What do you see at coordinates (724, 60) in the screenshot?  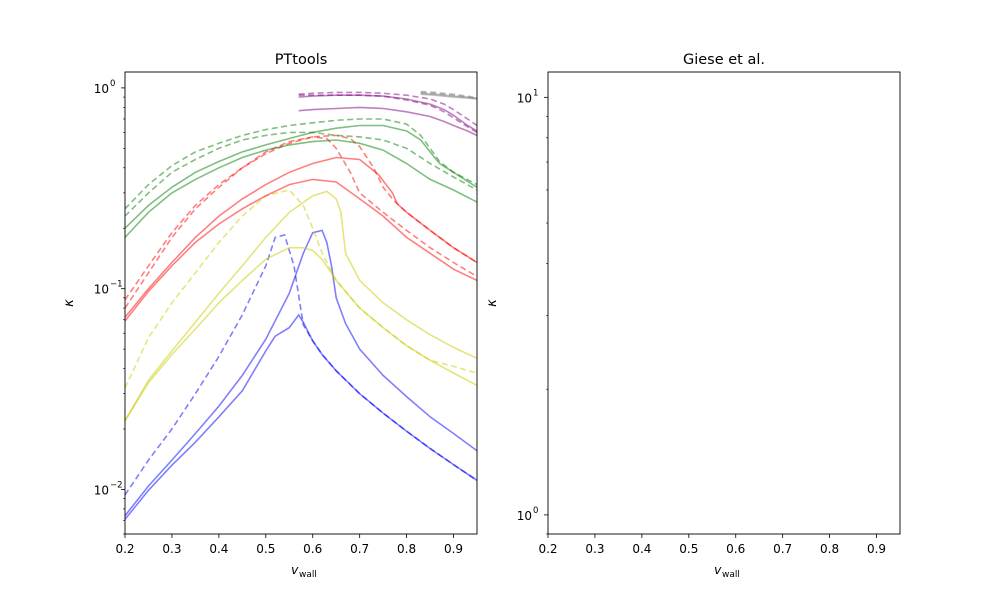 I see `chart-title: Giese et al.` at bounding box center [724, 60].